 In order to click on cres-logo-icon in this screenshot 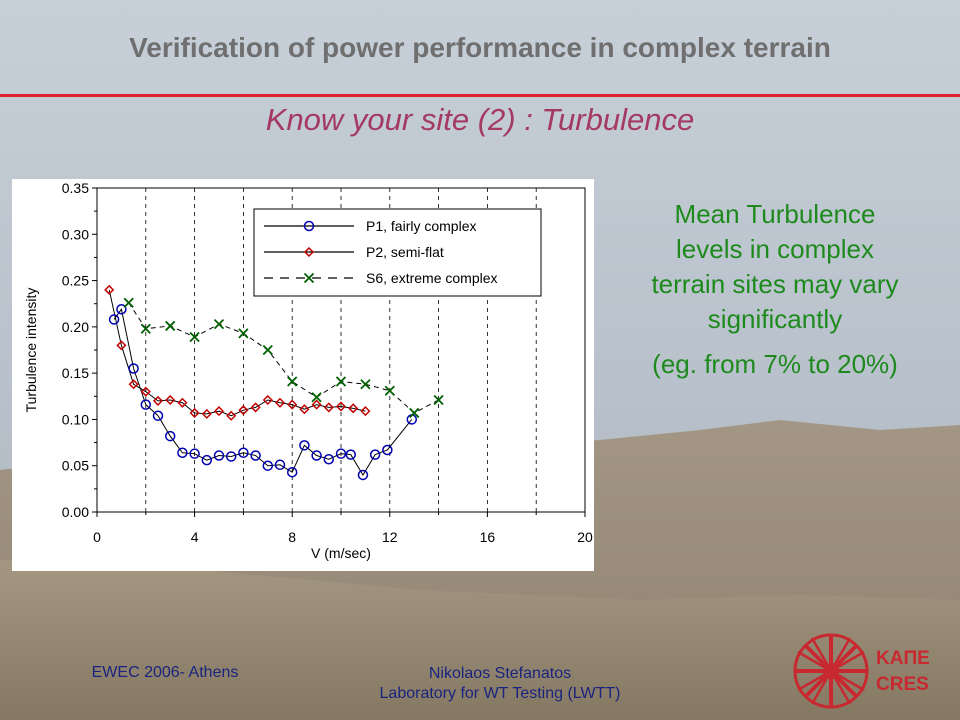, I will do `click(831, 671)`.